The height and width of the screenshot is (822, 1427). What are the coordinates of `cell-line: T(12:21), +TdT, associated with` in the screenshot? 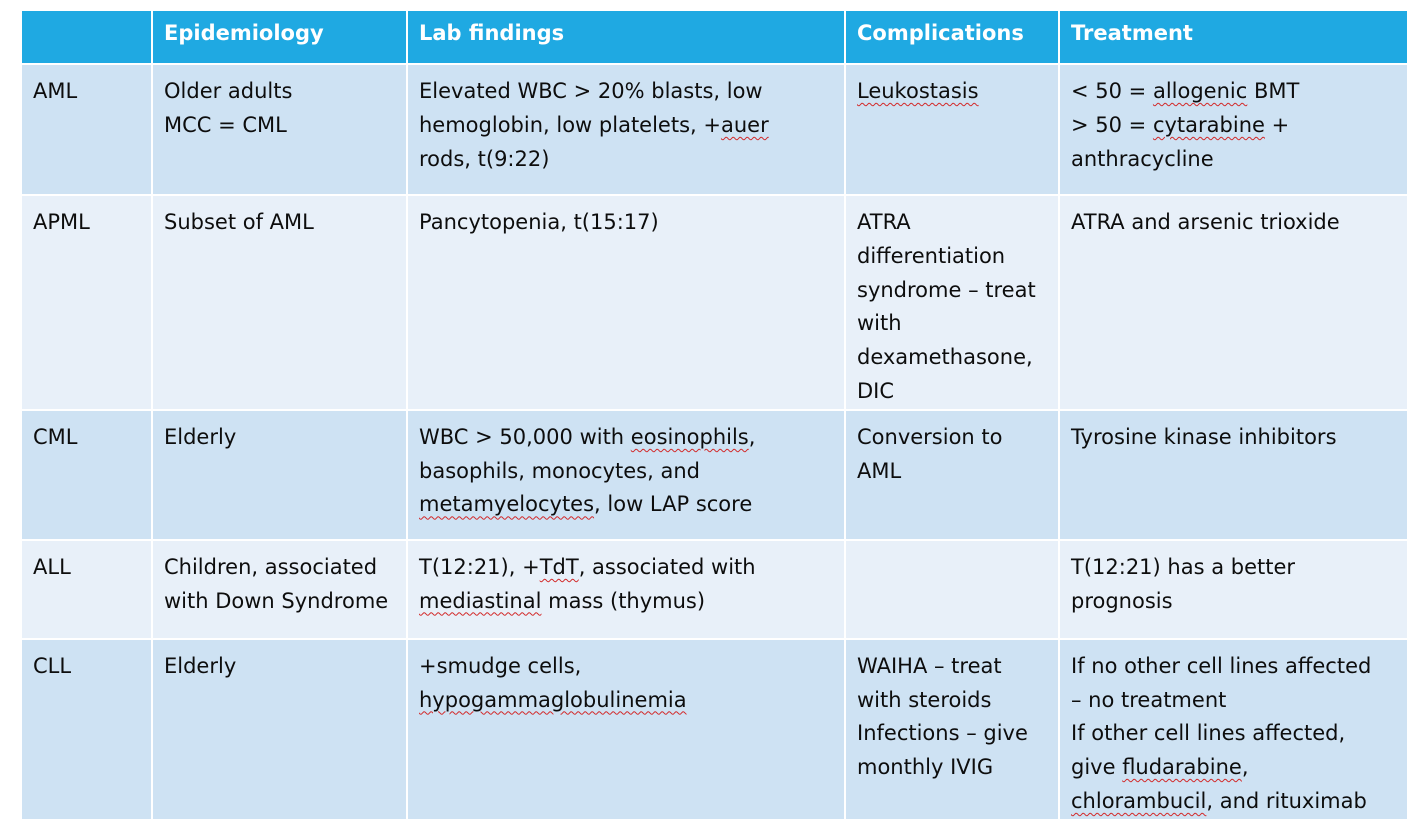 It's located at (626, 568).